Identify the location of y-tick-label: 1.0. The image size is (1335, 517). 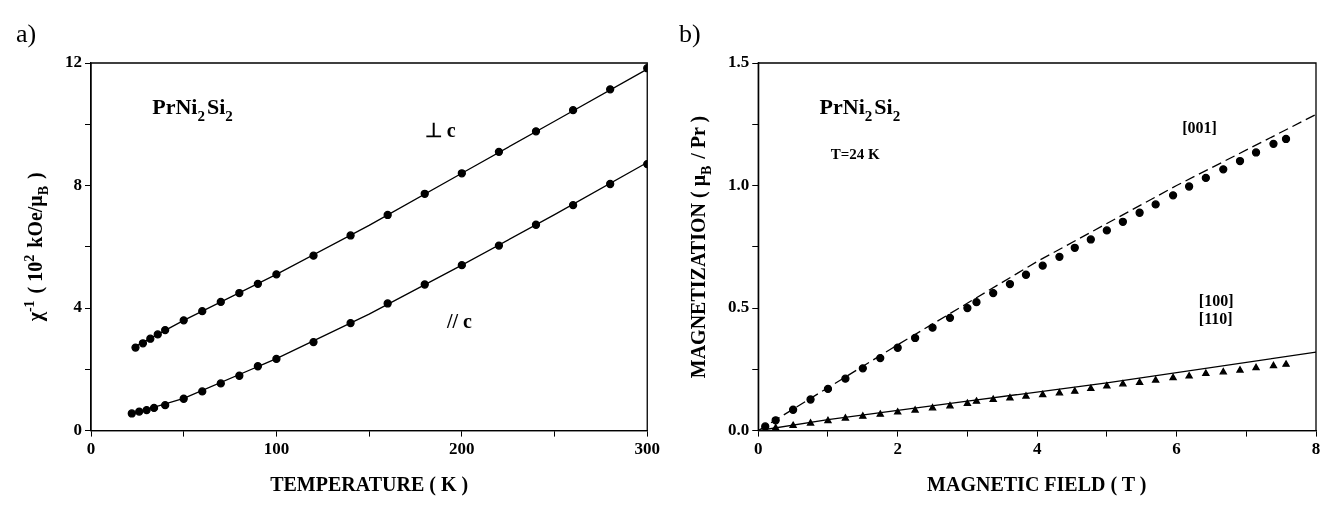
(739, 184).